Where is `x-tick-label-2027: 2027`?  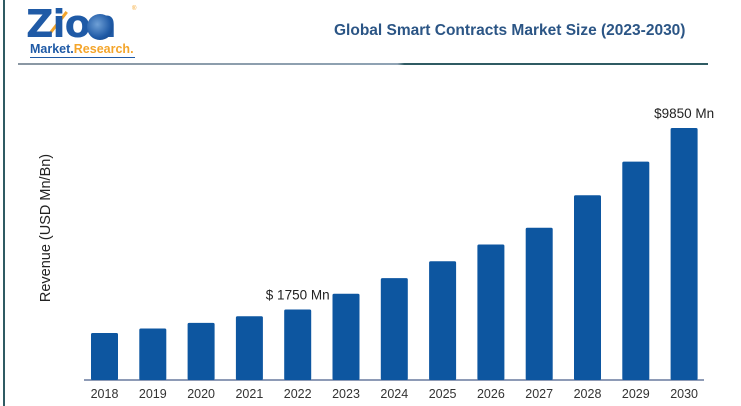
x-tick-label-2027: 2027 is located at coordinates (539, 394).